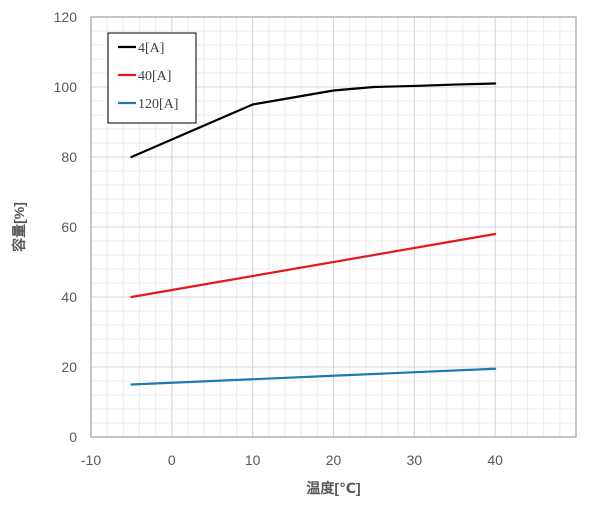 The height and width of the screenshot is (509, 611). I want to click on y-axis-tick-labels: 0 20 40 60 80 100 120, so click(66, 227).